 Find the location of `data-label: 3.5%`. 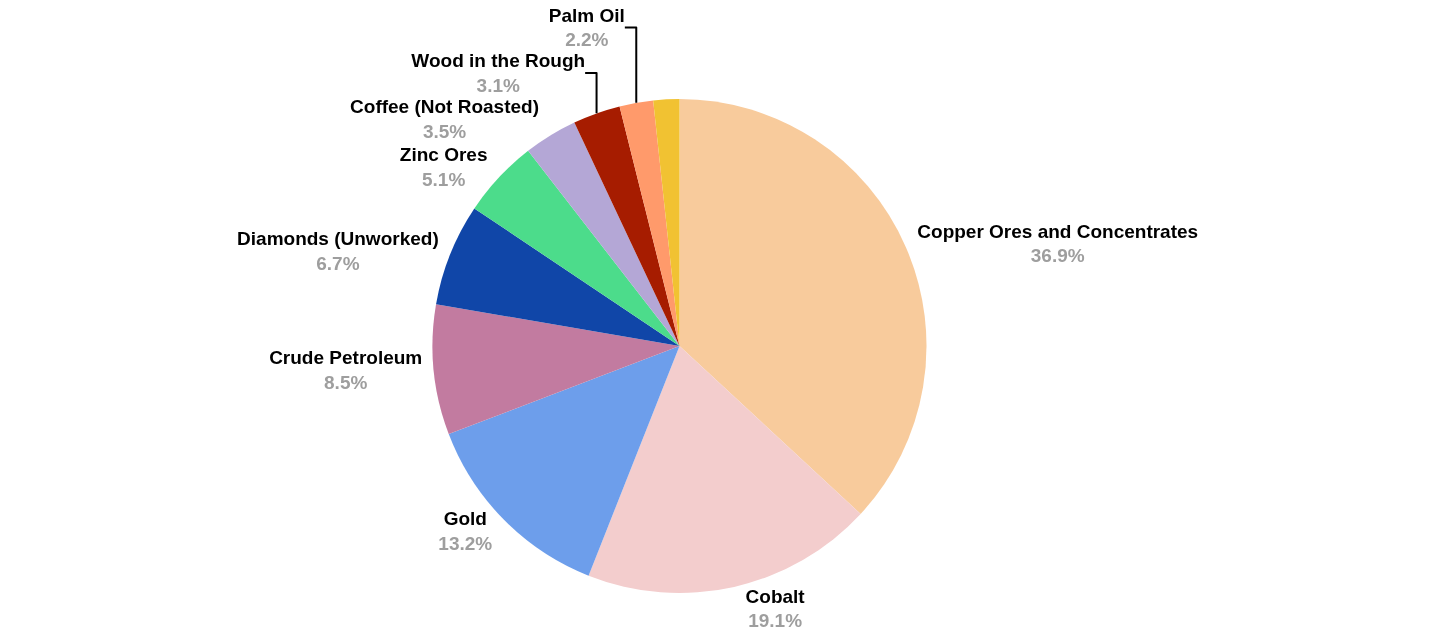

data-label: 3.5% is located at coordinates (444, 131).